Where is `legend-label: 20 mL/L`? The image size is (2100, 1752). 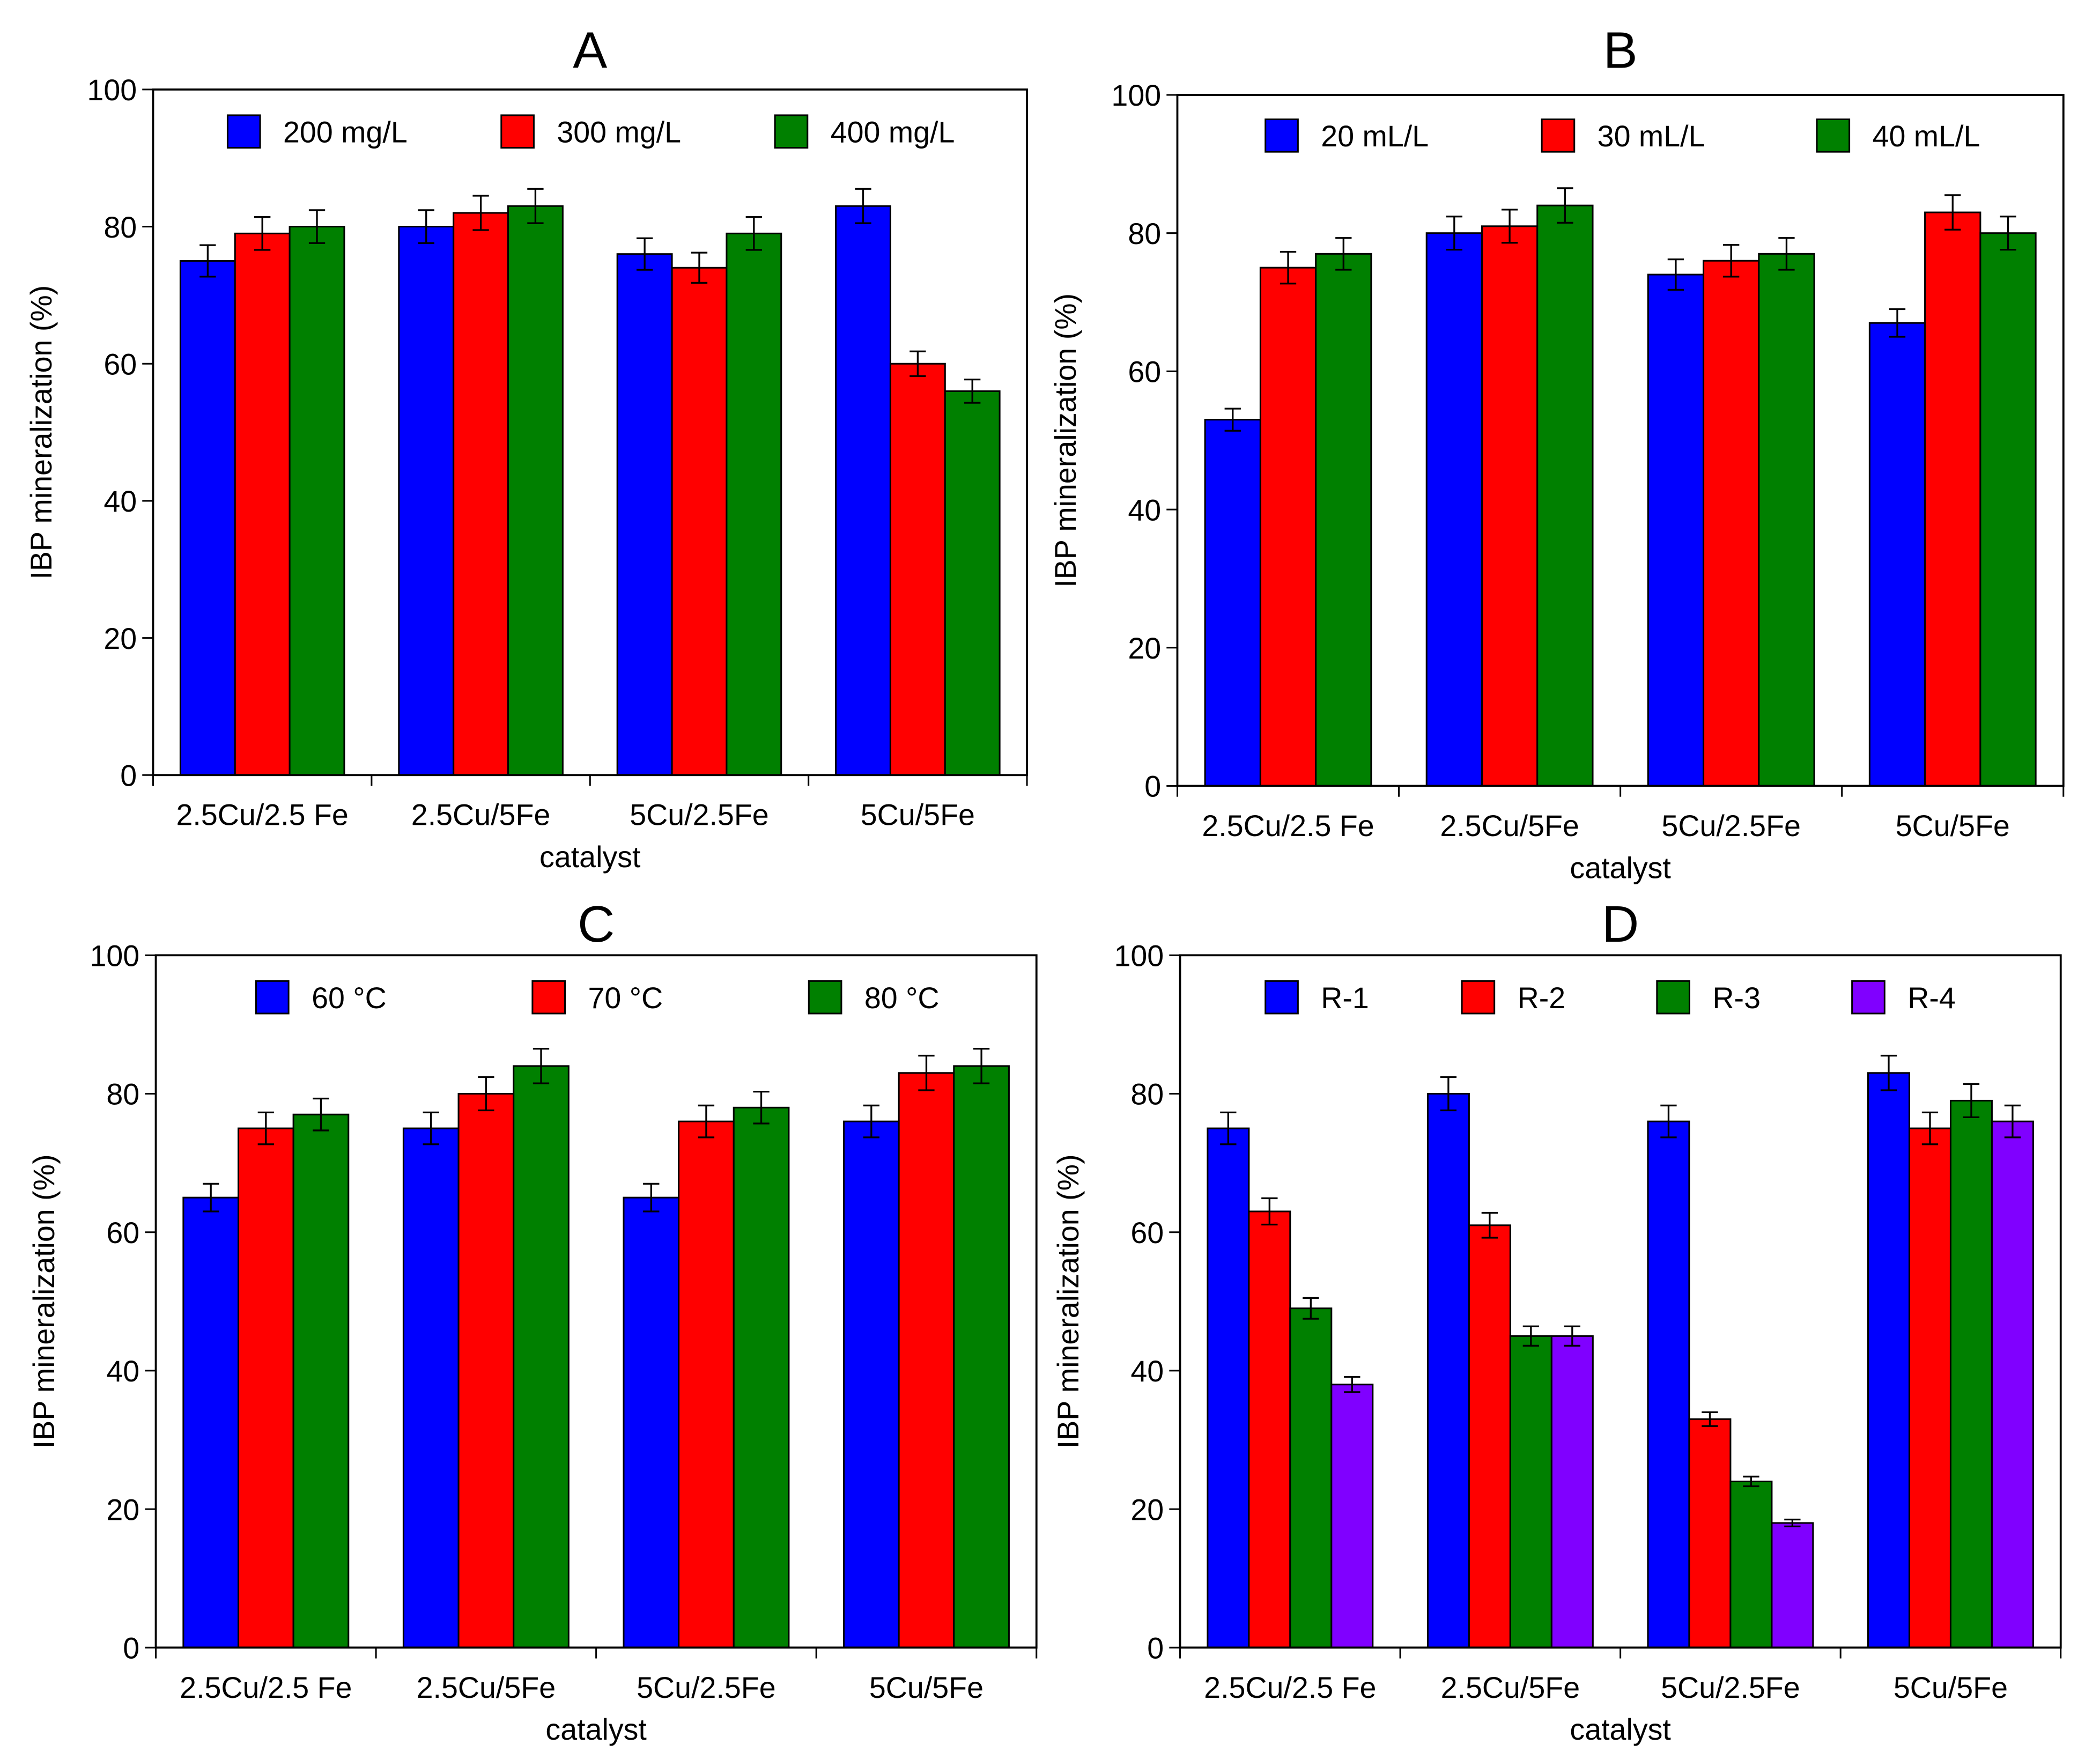
legend-label: 20 mL/L is located at coordinates (1375, 136).